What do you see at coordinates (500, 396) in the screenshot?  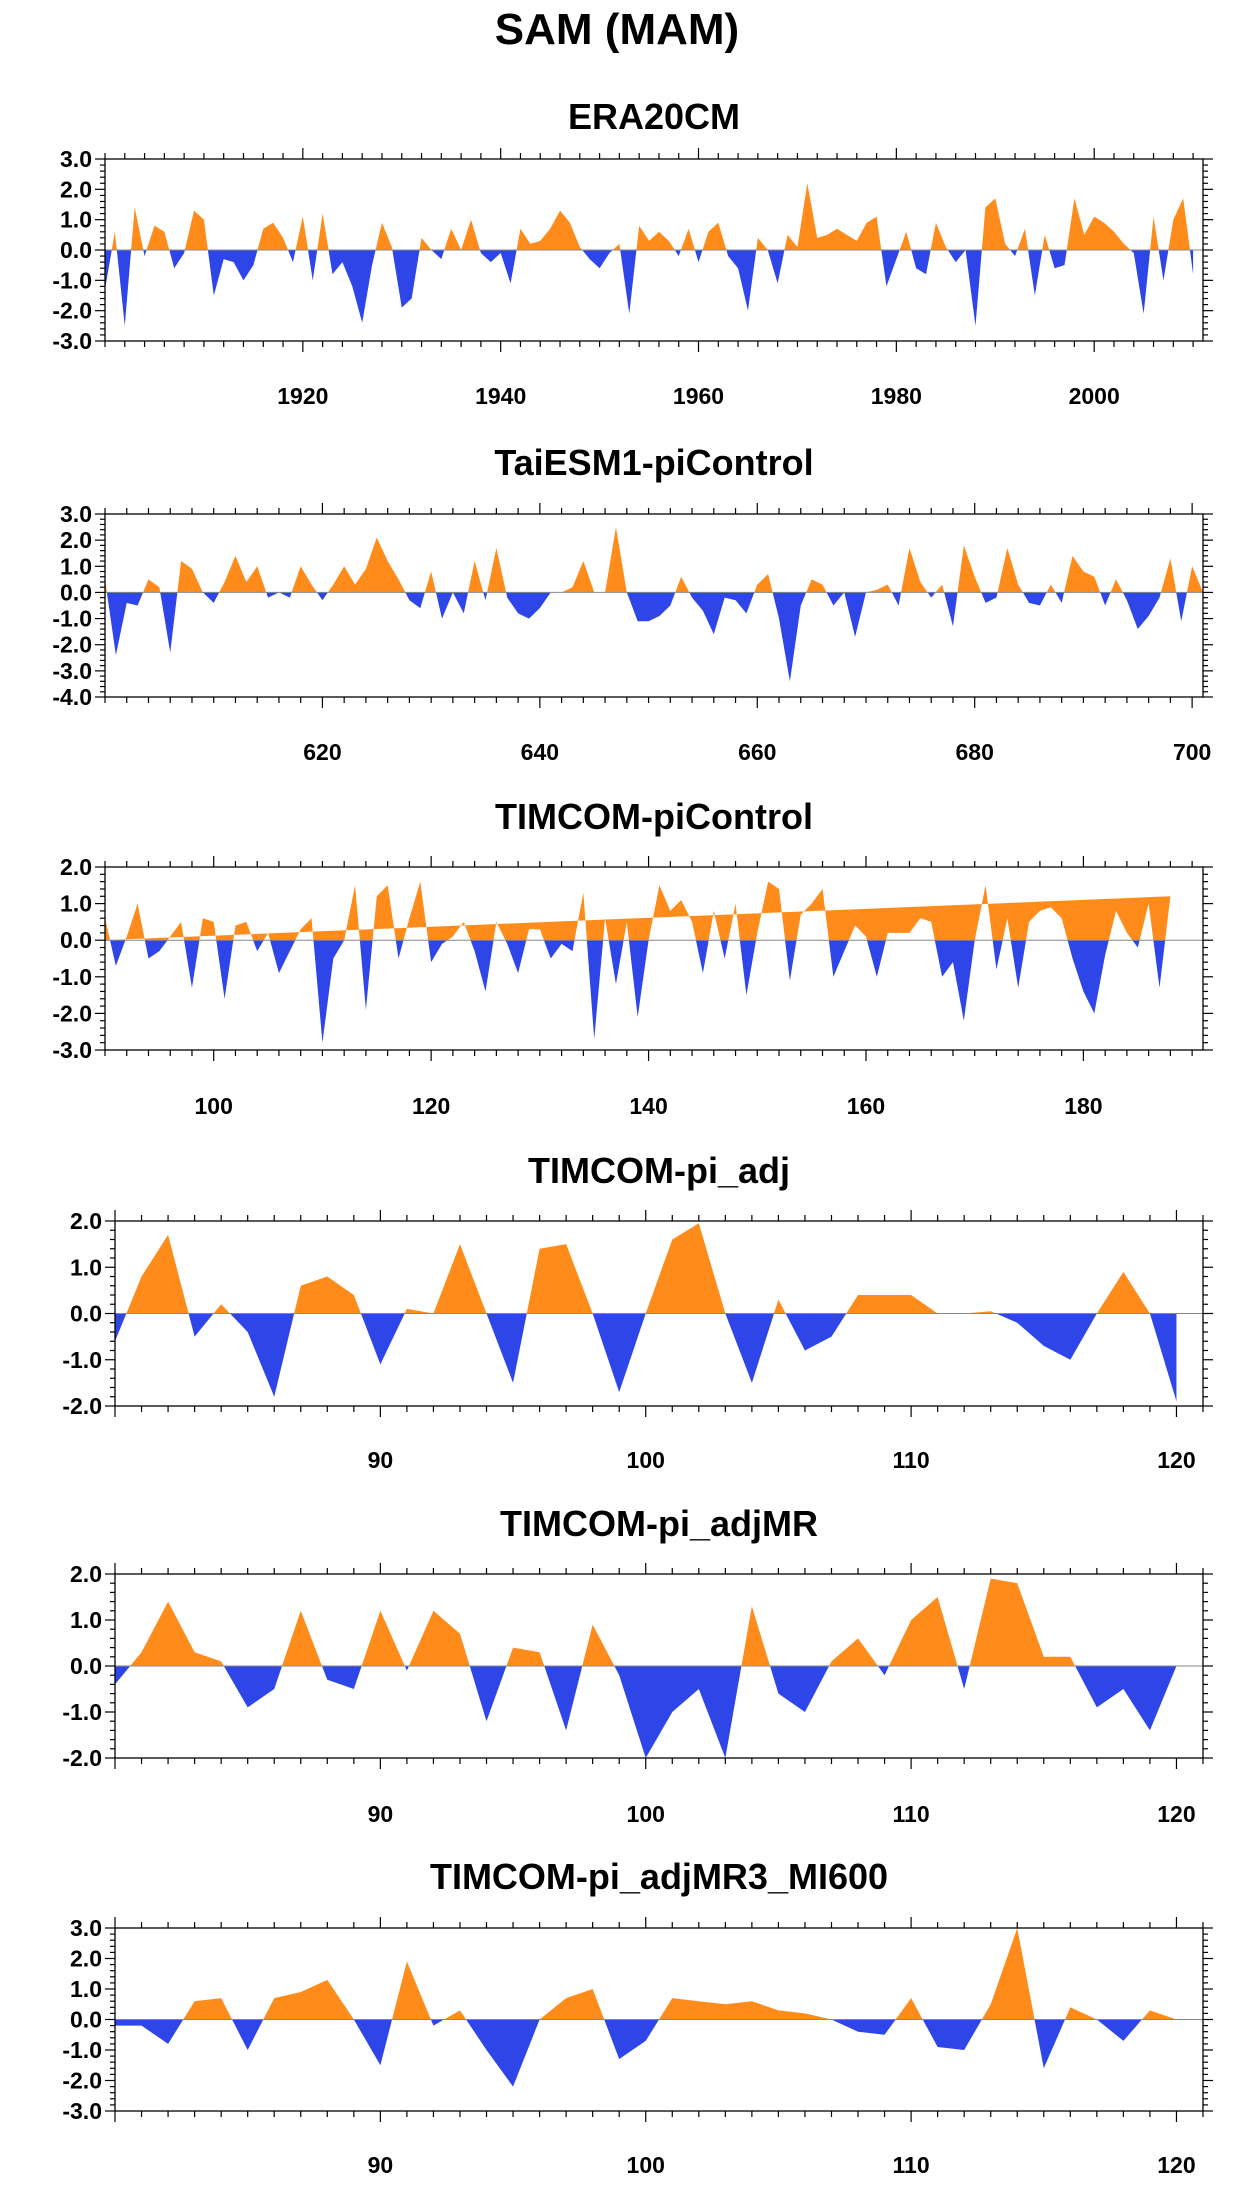 I see `x-tick-label: 1940` at bounding box center [500, 396].